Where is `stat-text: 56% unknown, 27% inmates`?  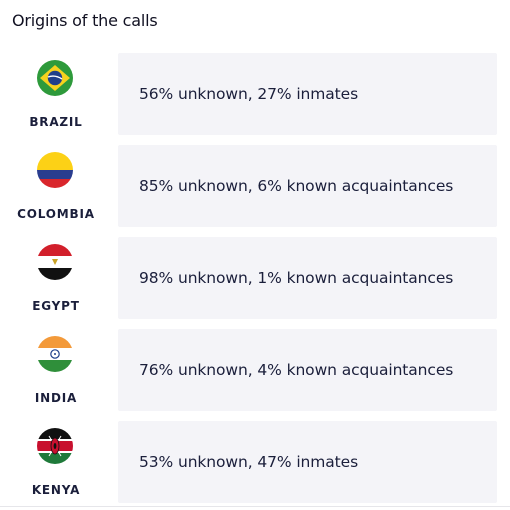
stat-text: 56% unknown, 27% inmates is located at coordinates (249, 94).